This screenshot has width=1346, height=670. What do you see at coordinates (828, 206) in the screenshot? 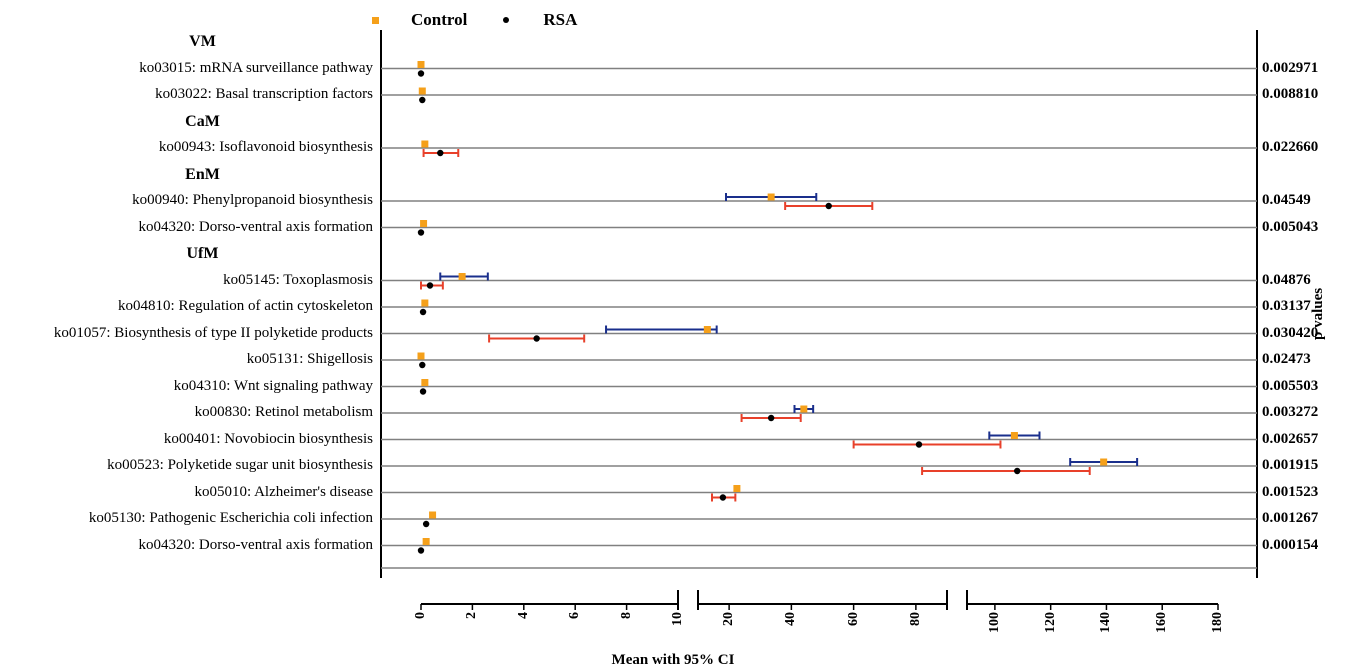
I see `row-2-0-rsa-point` at bounding box center [828, 206].